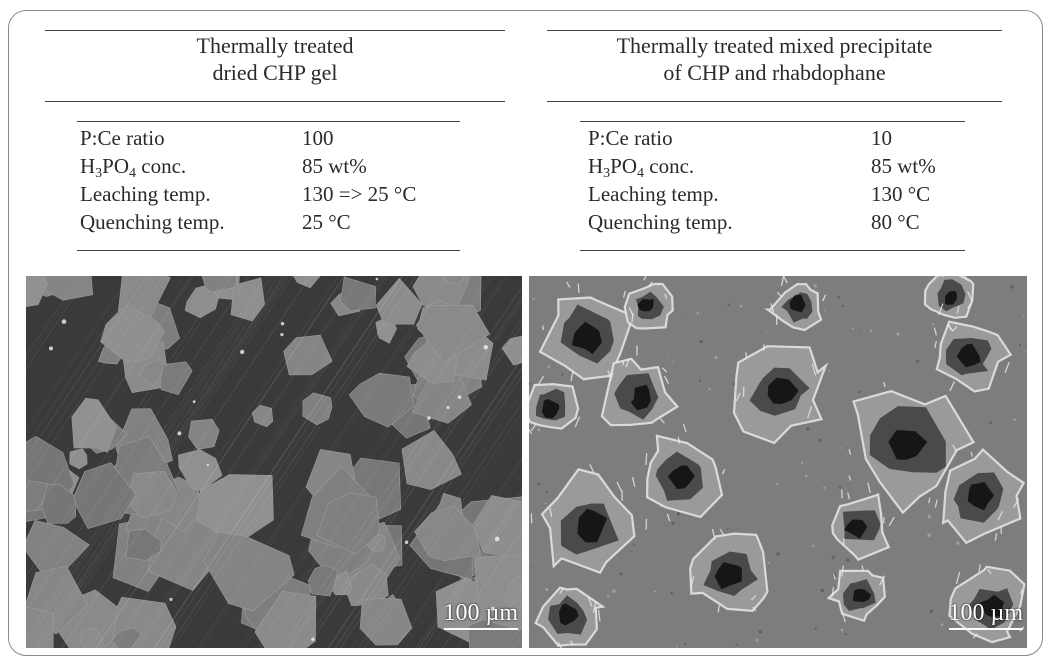 This screenshot has height=664, width=1051. Describe the element at coordinates (985, 629) in the screenshot. I see `right-scale-line` at that location.